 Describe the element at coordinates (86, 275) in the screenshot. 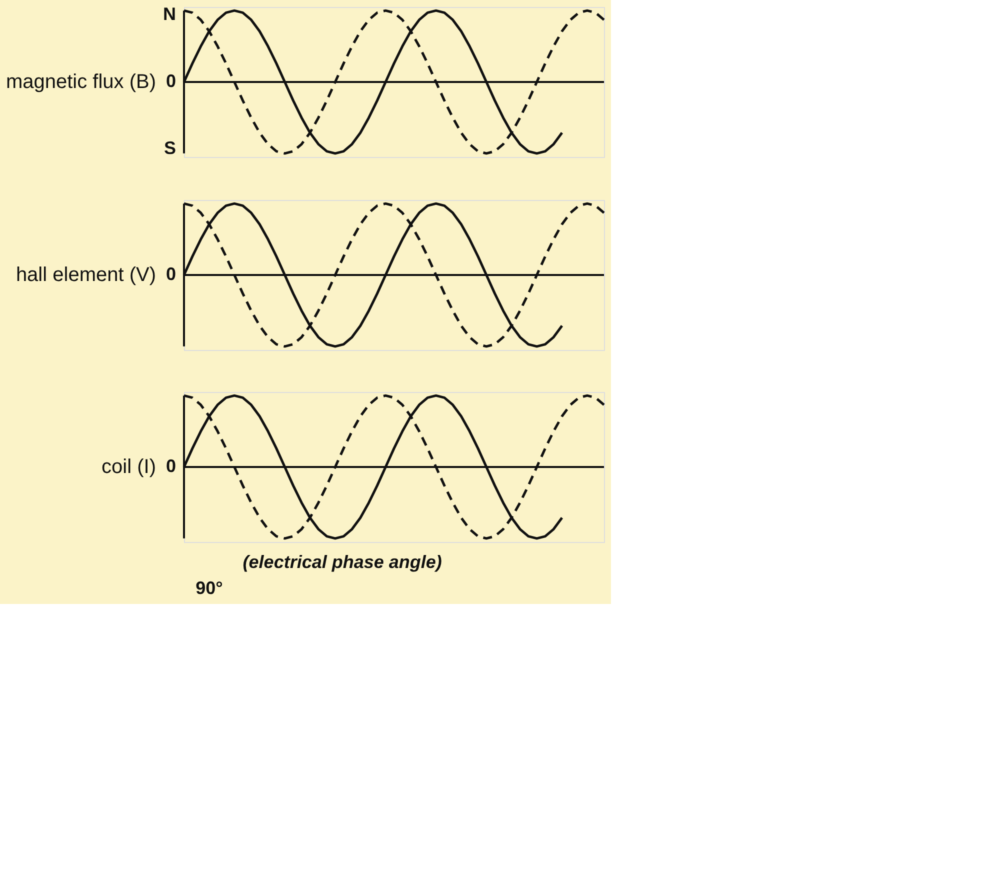

I see `y-axis-title: hall element (V)` at that location.